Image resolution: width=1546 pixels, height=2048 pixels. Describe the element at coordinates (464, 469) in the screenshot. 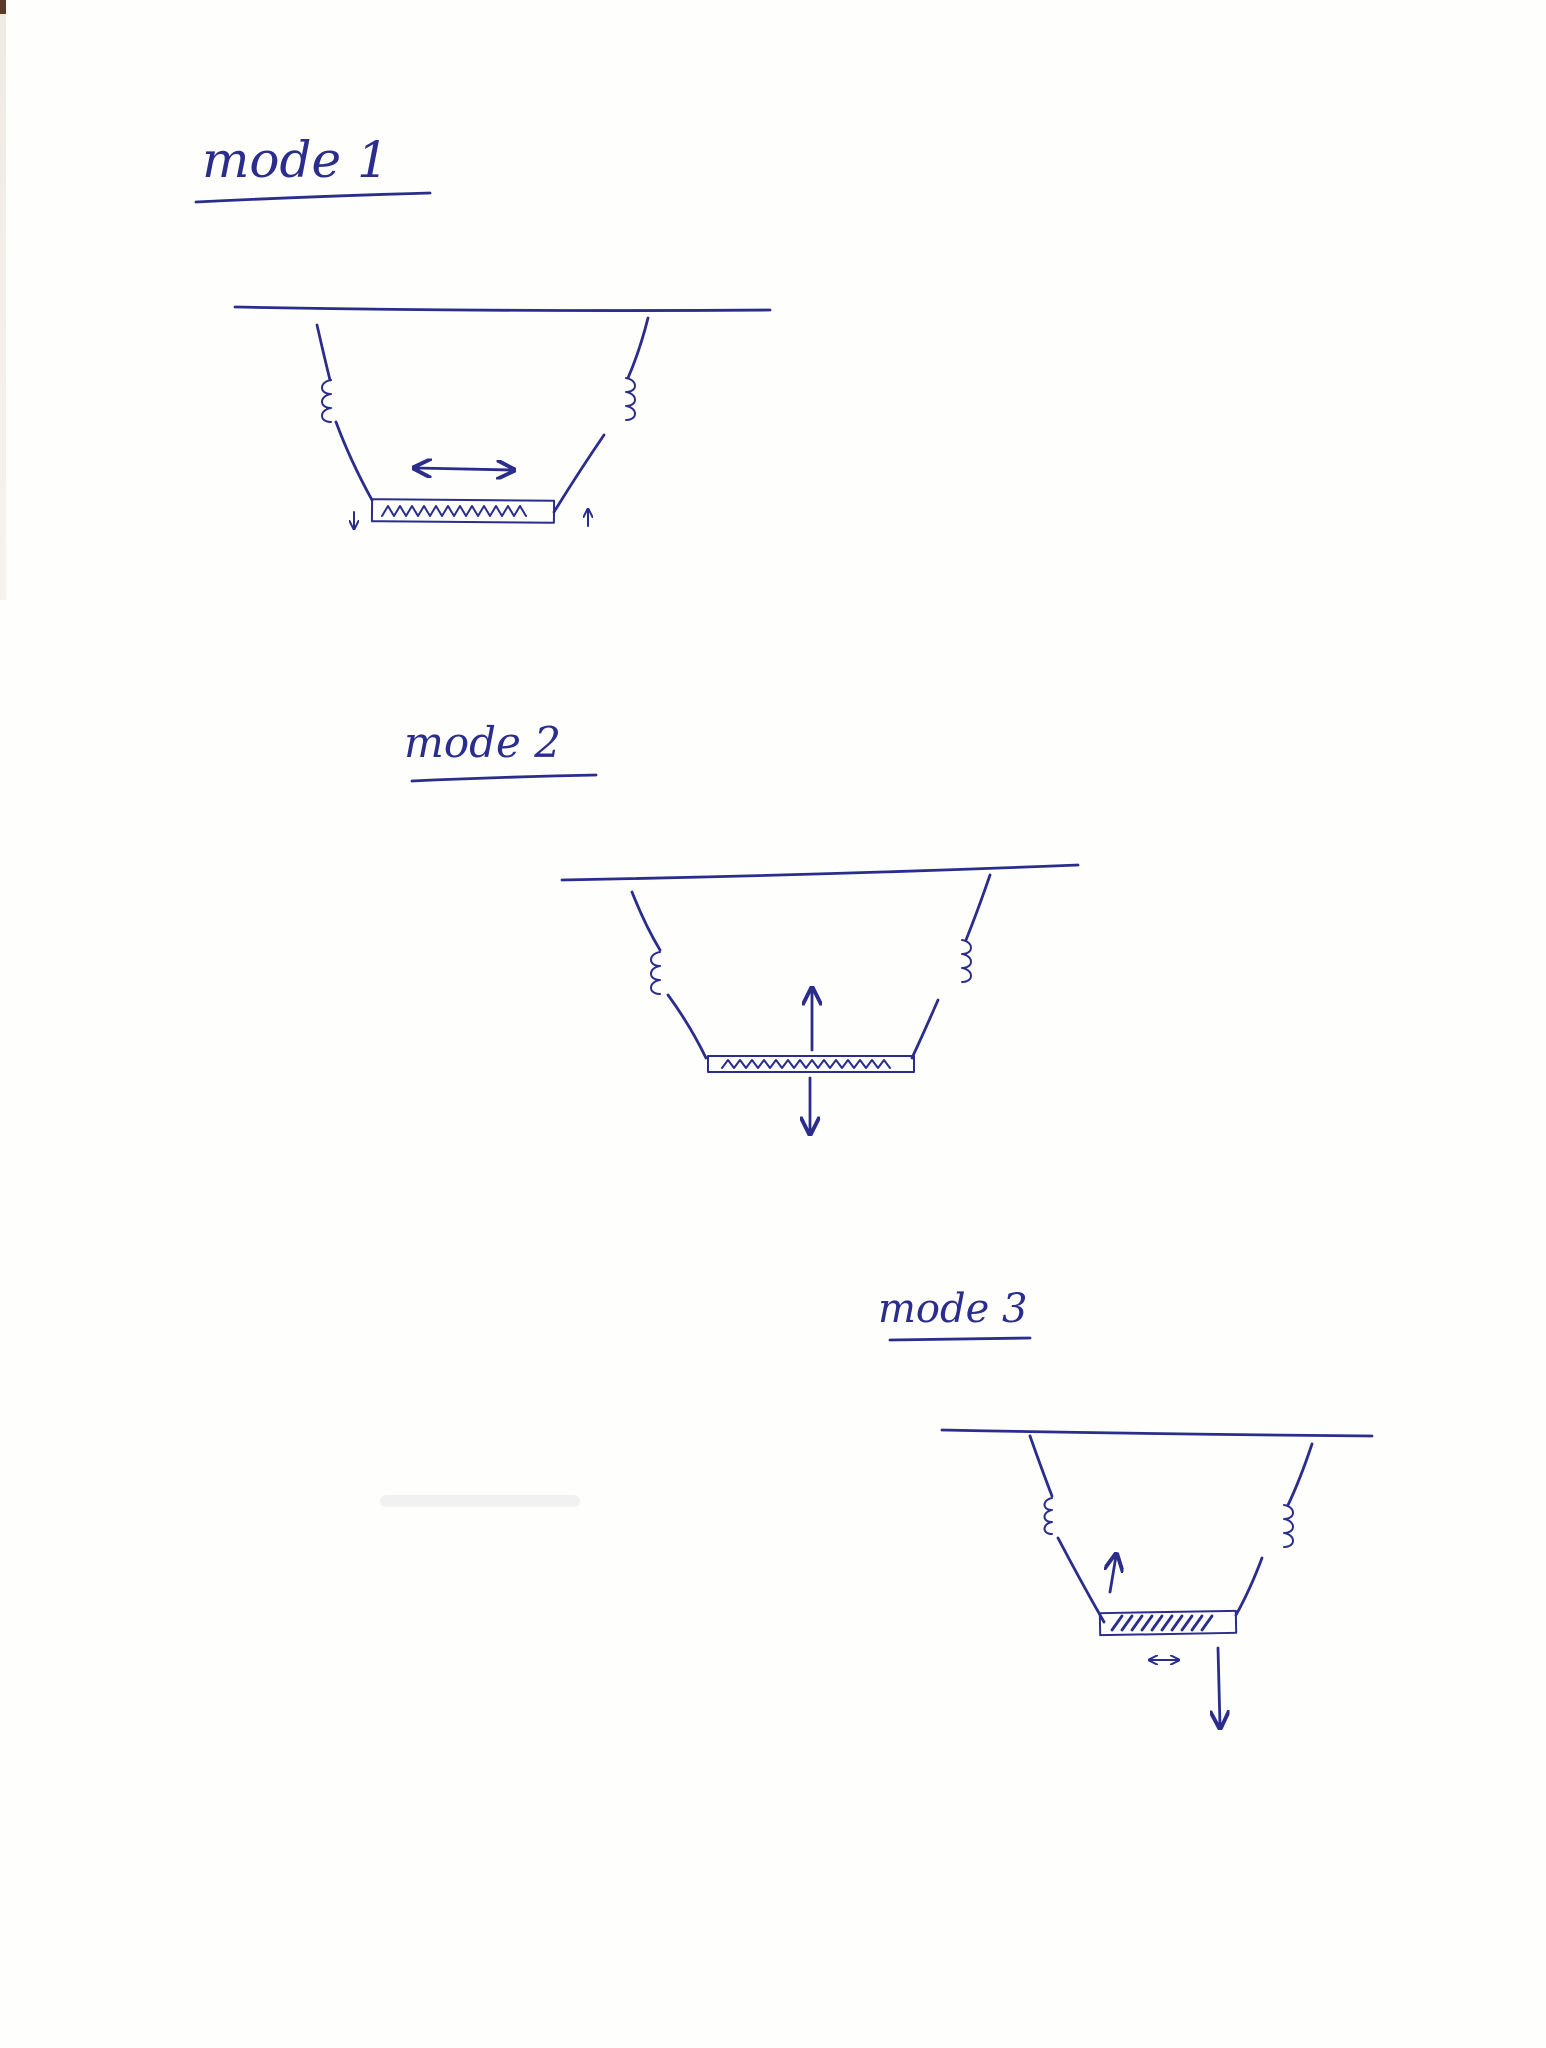

I see `mode-1-horizontal-arrow` at that location.